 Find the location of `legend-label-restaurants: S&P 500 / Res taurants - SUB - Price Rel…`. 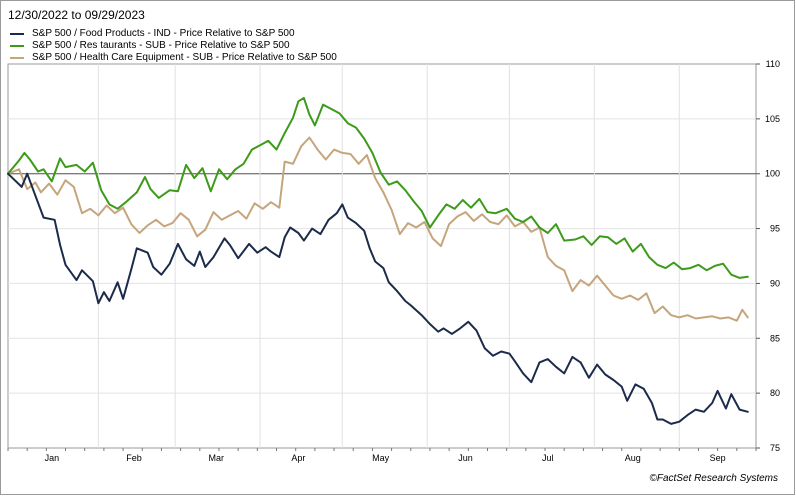

legend-label-restaurants: S&P 500 / Res taurants - SUB - Price Rel… is located at coordinates (161, 45).